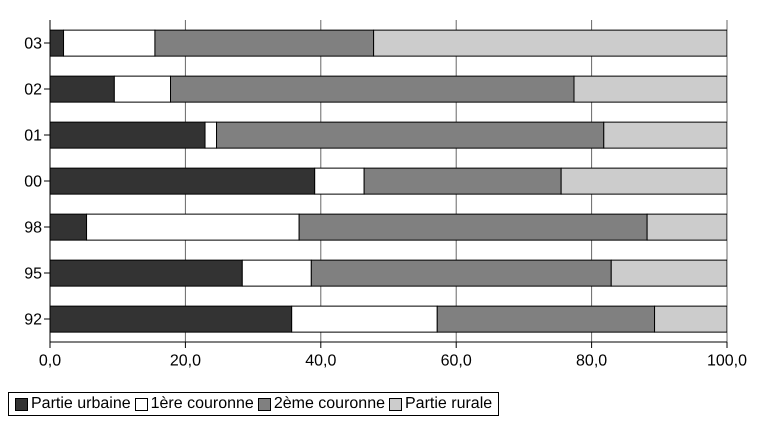 The height and width of the screenshot is (432, 759). I want to click on y-tick-label: 92, so click(33, 320).